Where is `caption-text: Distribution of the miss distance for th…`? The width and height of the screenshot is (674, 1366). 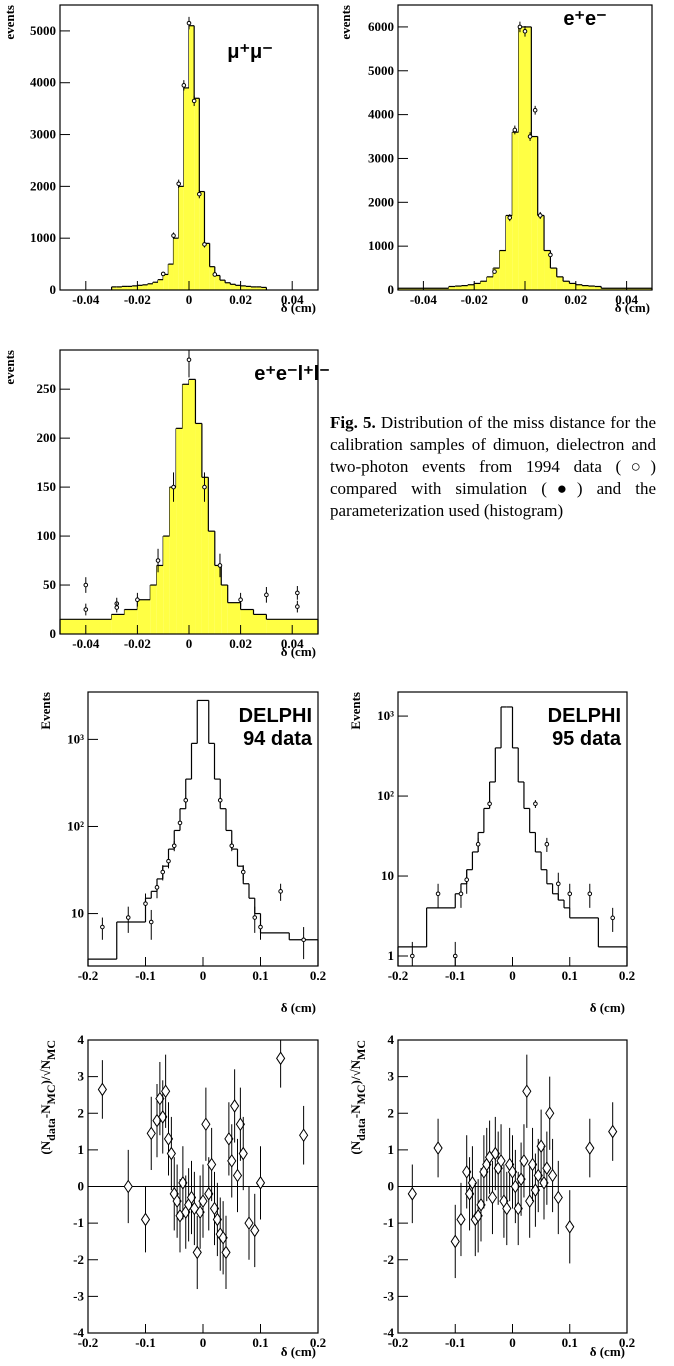
caption-text: Distribution of the miss distance for th… is located at coordinates (493, 466).